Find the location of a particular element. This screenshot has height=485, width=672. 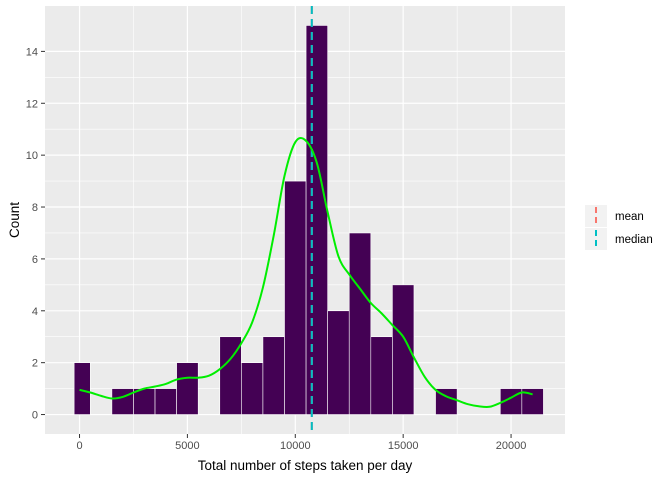

legend-label-mean: mean is located at coordinates (629, 217).